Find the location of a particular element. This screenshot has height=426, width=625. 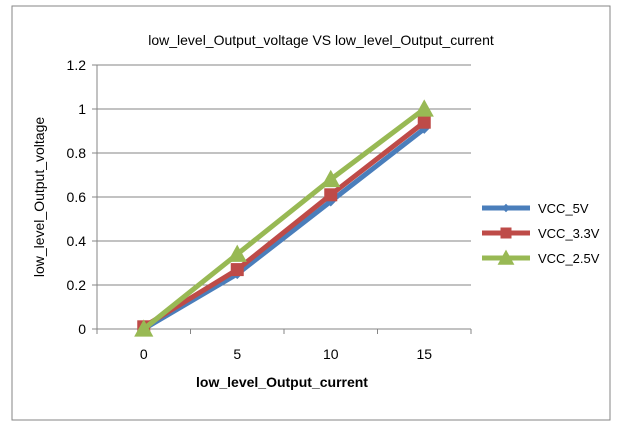

legend-label: VCC_5V is located at coordinates (563, 208).